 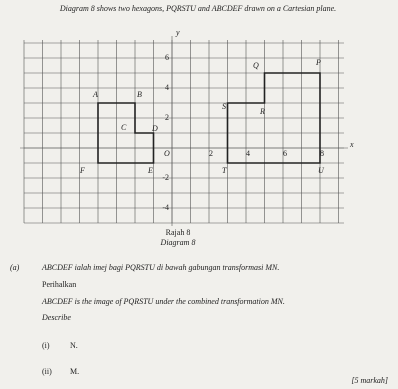 I want to click on y-tick: 6, so click(x=167, y=57).